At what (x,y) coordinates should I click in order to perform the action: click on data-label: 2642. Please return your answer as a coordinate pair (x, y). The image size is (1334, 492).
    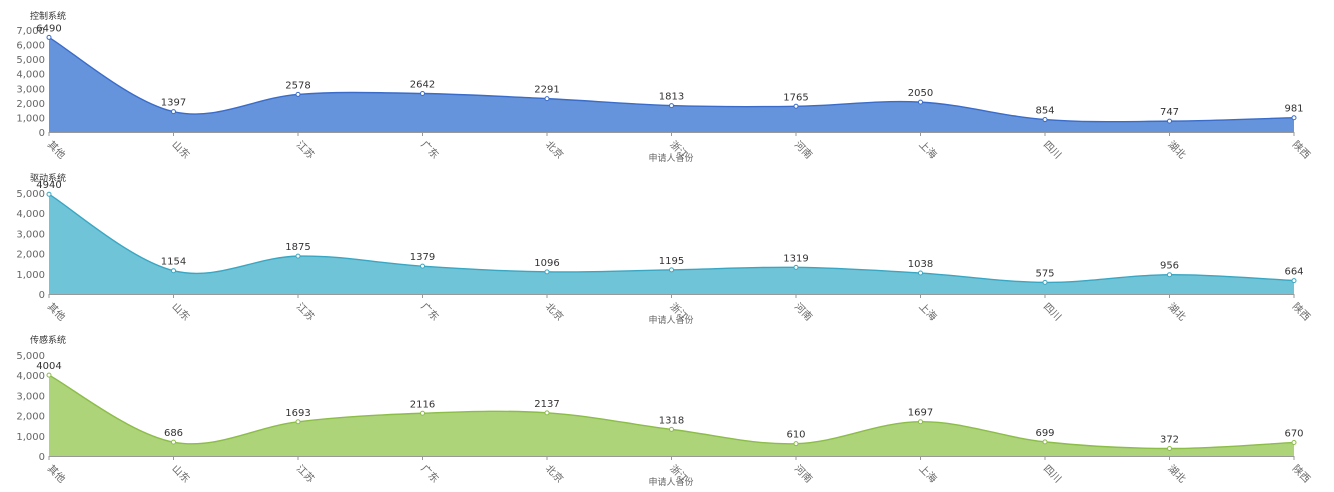
    Looking at the image, I should click on (422, 85).